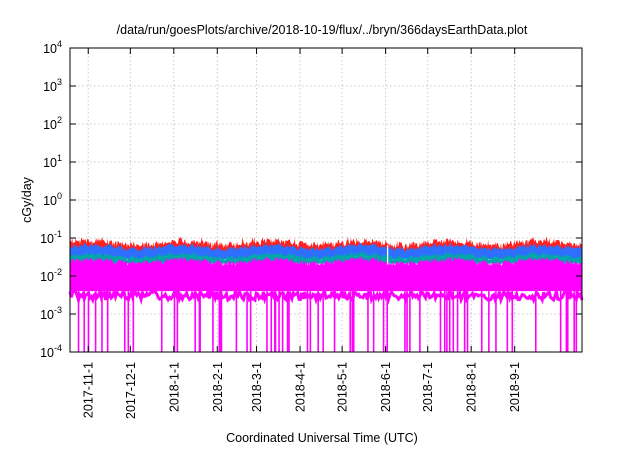 This screenshot has width=640, height=453. What do you see at coordinates (59, 158) in the screenshot?
I see `y-tick-exponent: 1` at bounding box center [59, 158].